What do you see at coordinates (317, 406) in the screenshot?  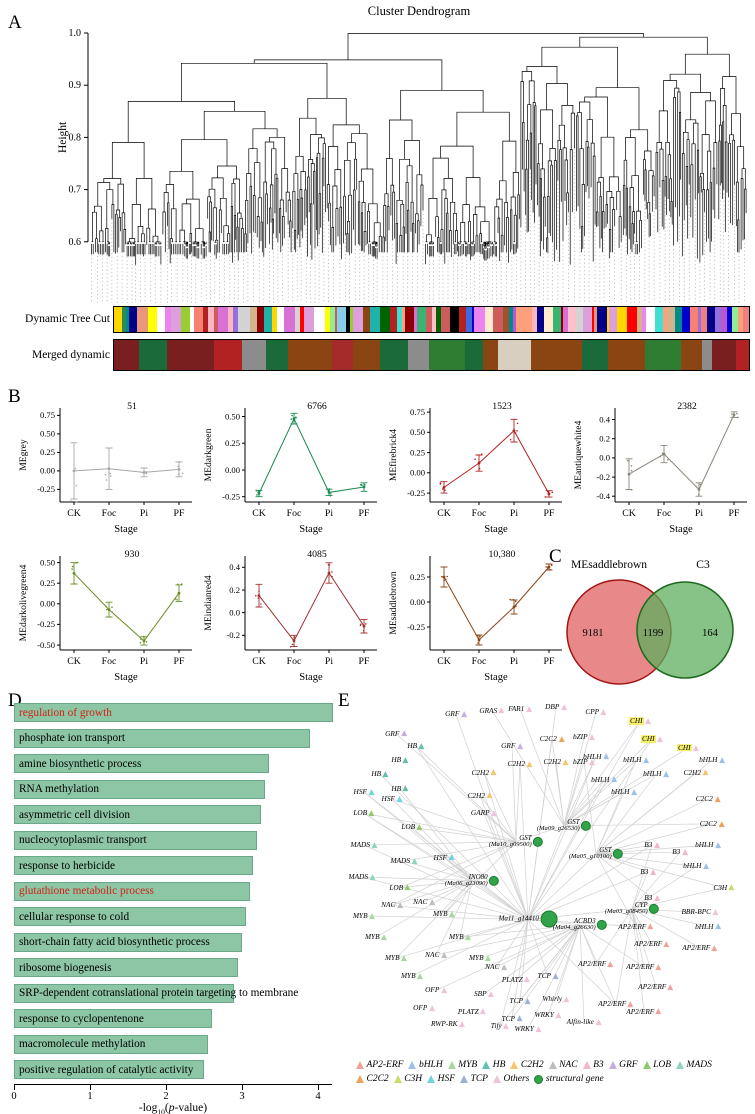 I see `module-gene-count: 6766` at bounding box center [317, 406].